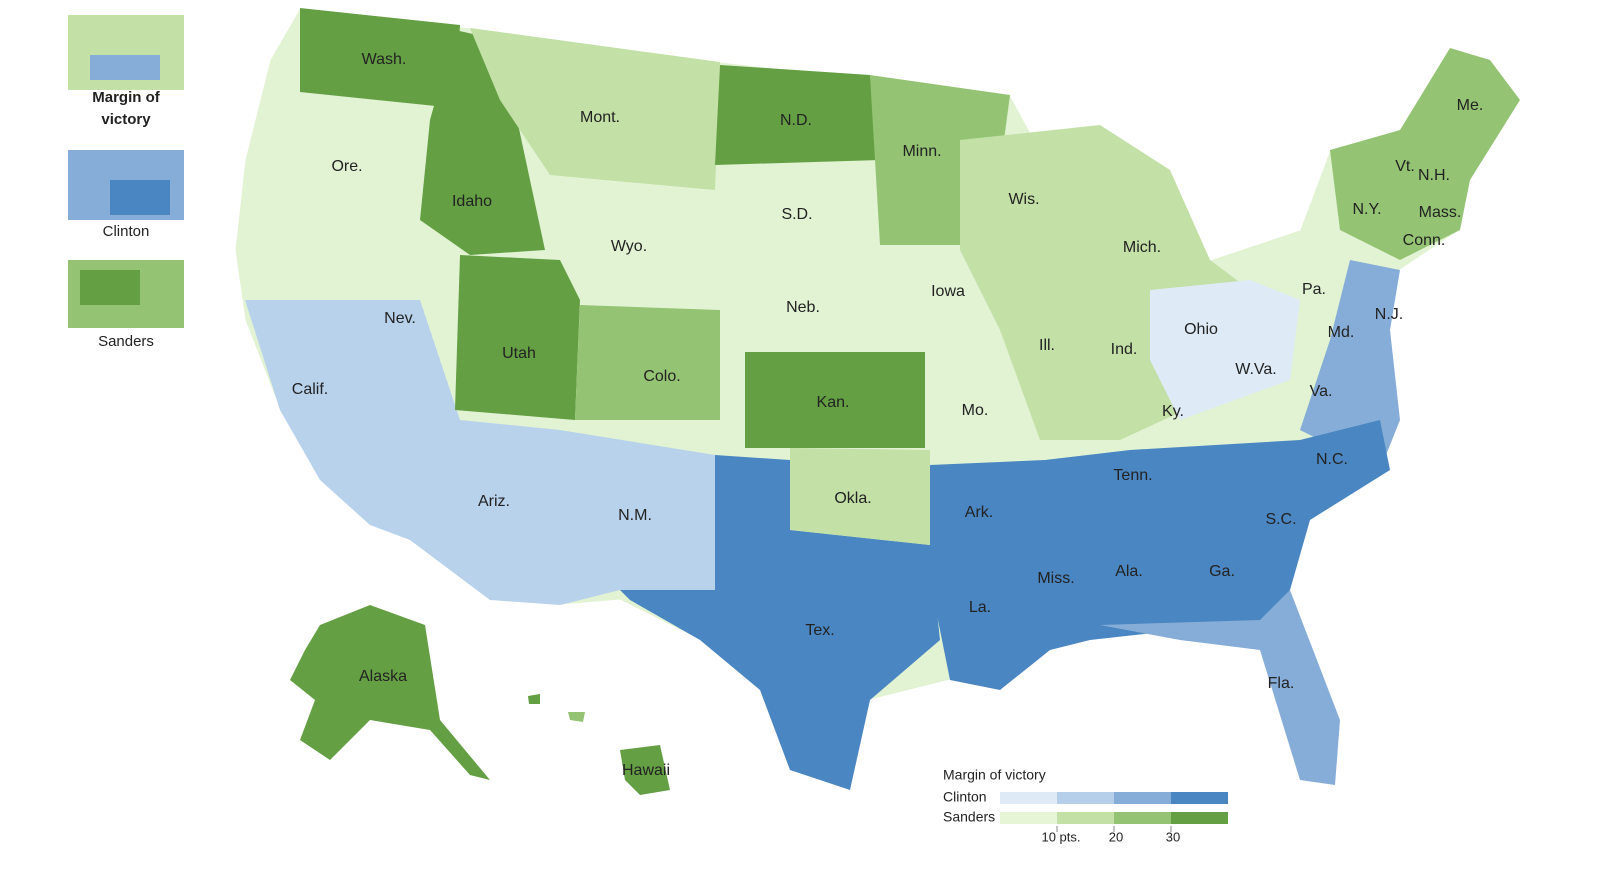  I want to click on legend-tick-label: 30, so click(1173, 836).